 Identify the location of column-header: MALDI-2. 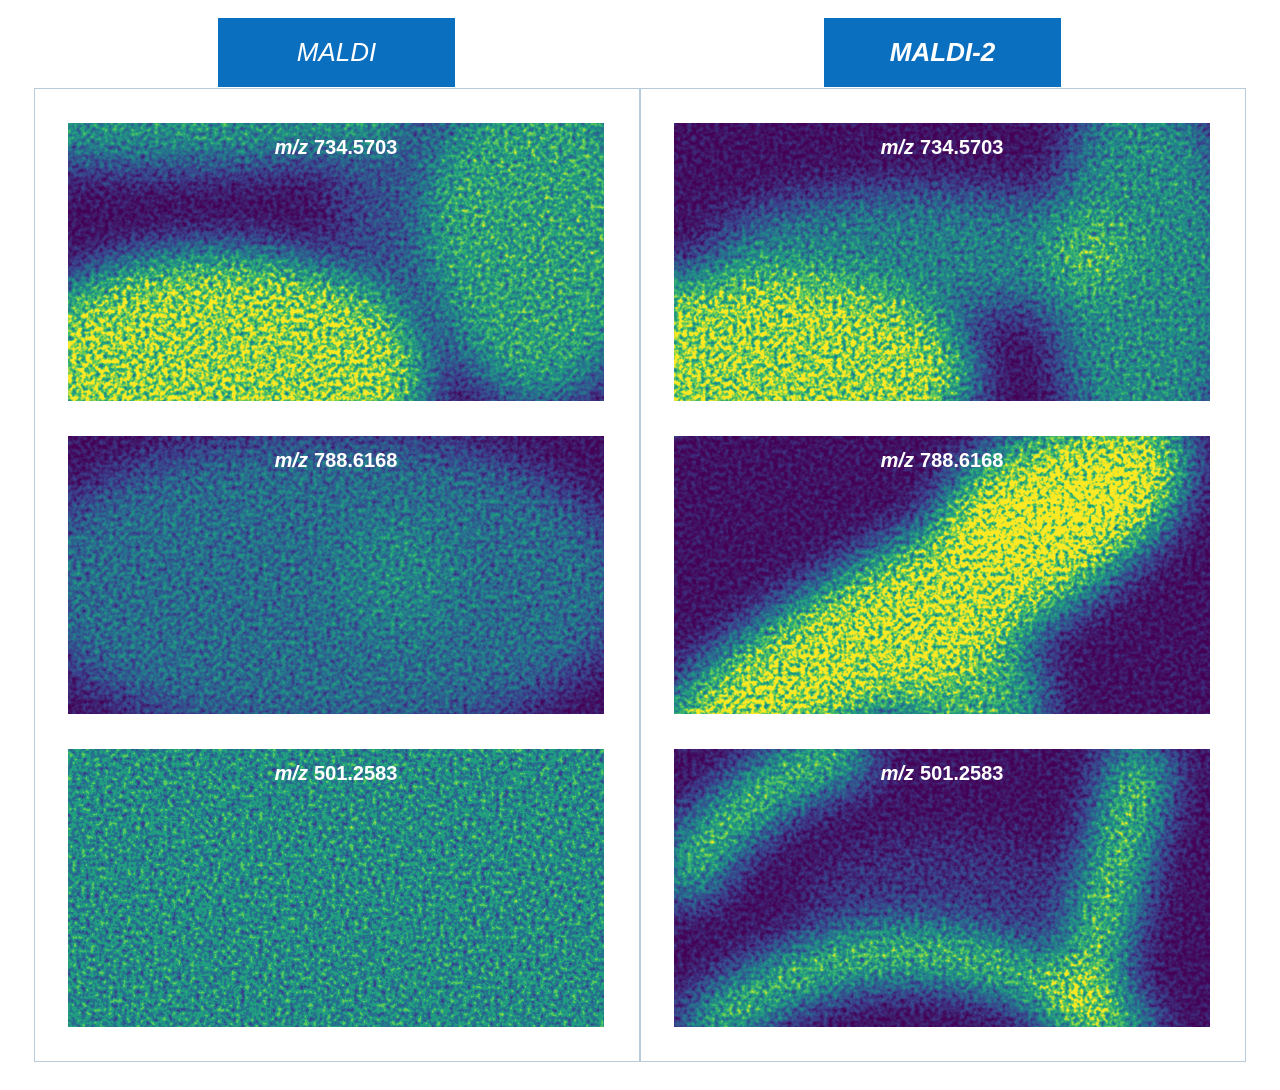
(942, 52).